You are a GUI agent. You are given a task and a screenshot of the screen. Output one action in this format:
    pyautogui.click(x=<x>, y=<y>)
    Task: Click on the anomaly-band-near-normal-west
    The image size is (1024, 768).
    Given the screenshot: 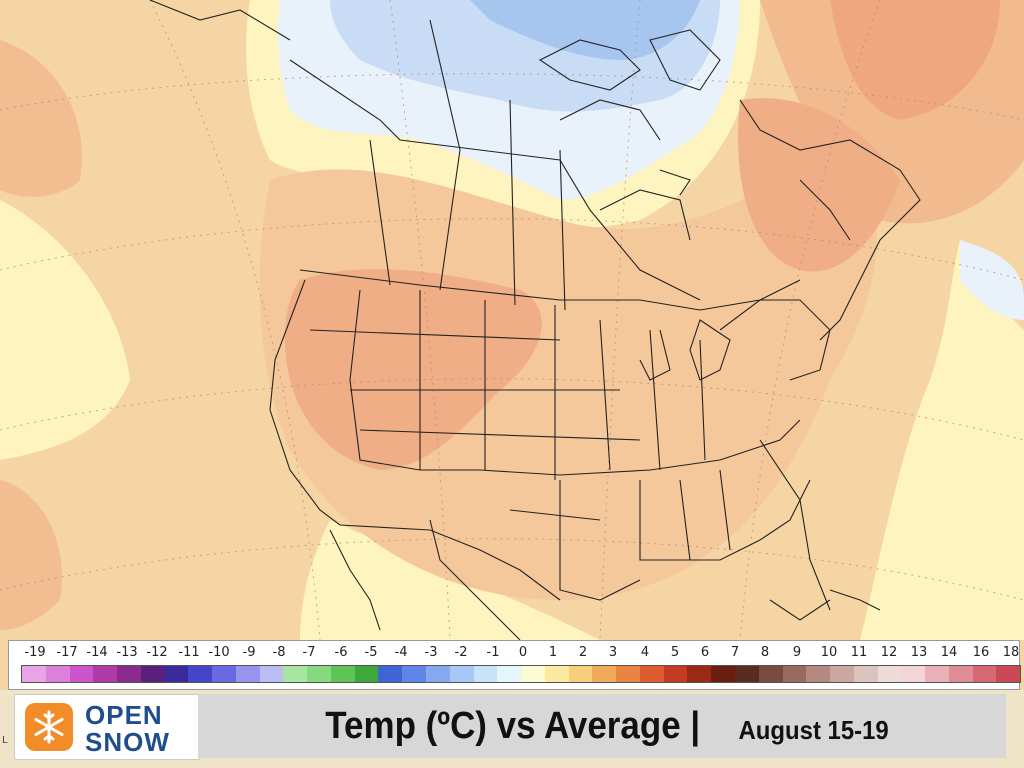 What is the action you would take?
    pyautogui.click(x=65, y=330)
    